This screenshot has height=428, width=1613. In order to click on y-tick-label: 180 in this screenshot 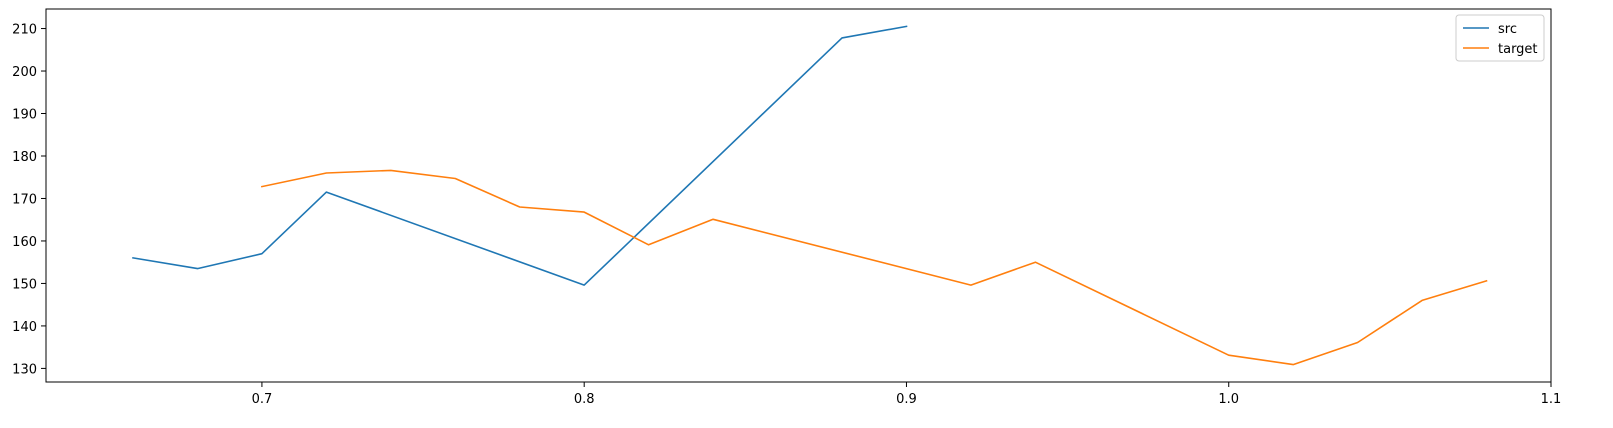, I will do `click(24, 157)`.